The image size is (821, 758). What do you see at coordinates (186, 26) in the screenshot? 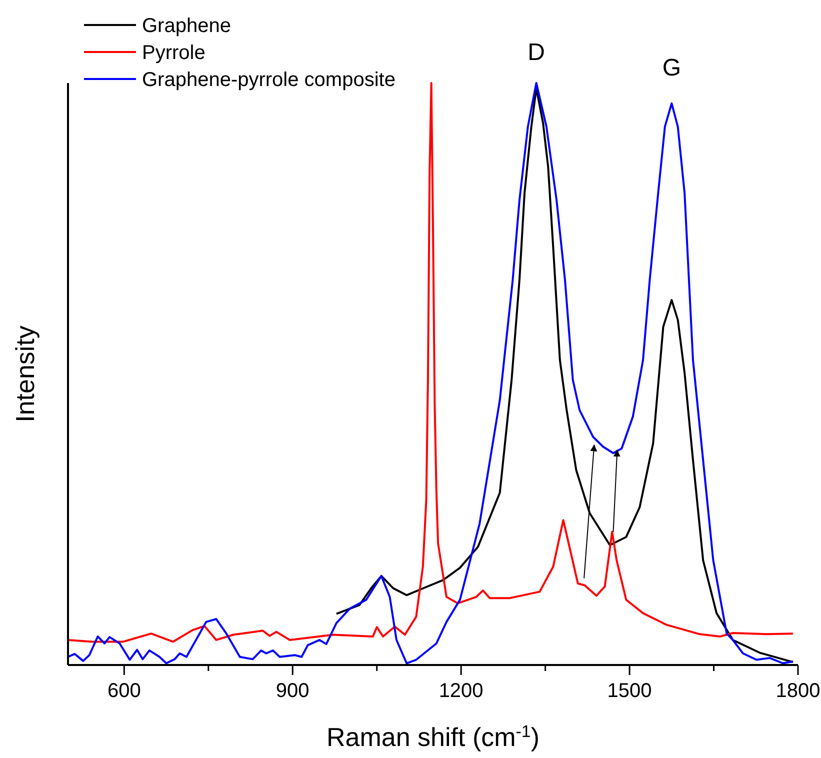
I see `legend-label: Graphene` at bounding box center [186, 26].